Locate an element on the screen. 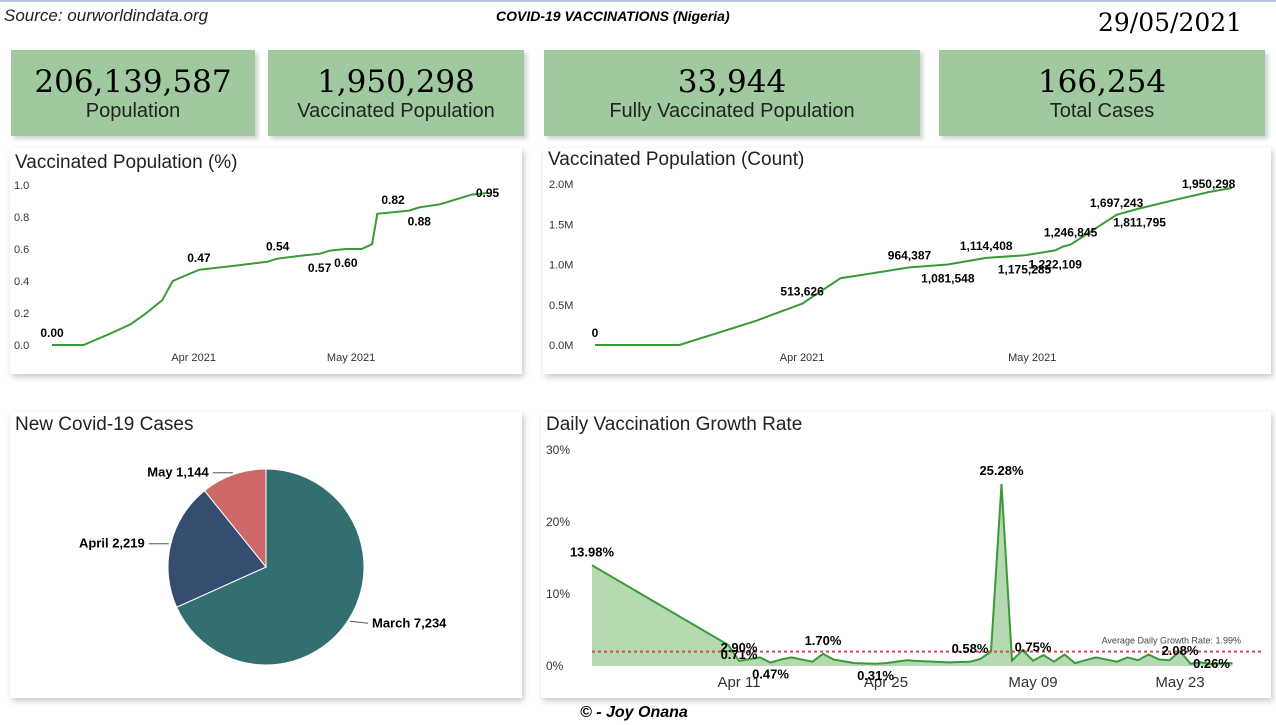  chart-title: New Covid-19 Cases is located at coordinates (104, 424).